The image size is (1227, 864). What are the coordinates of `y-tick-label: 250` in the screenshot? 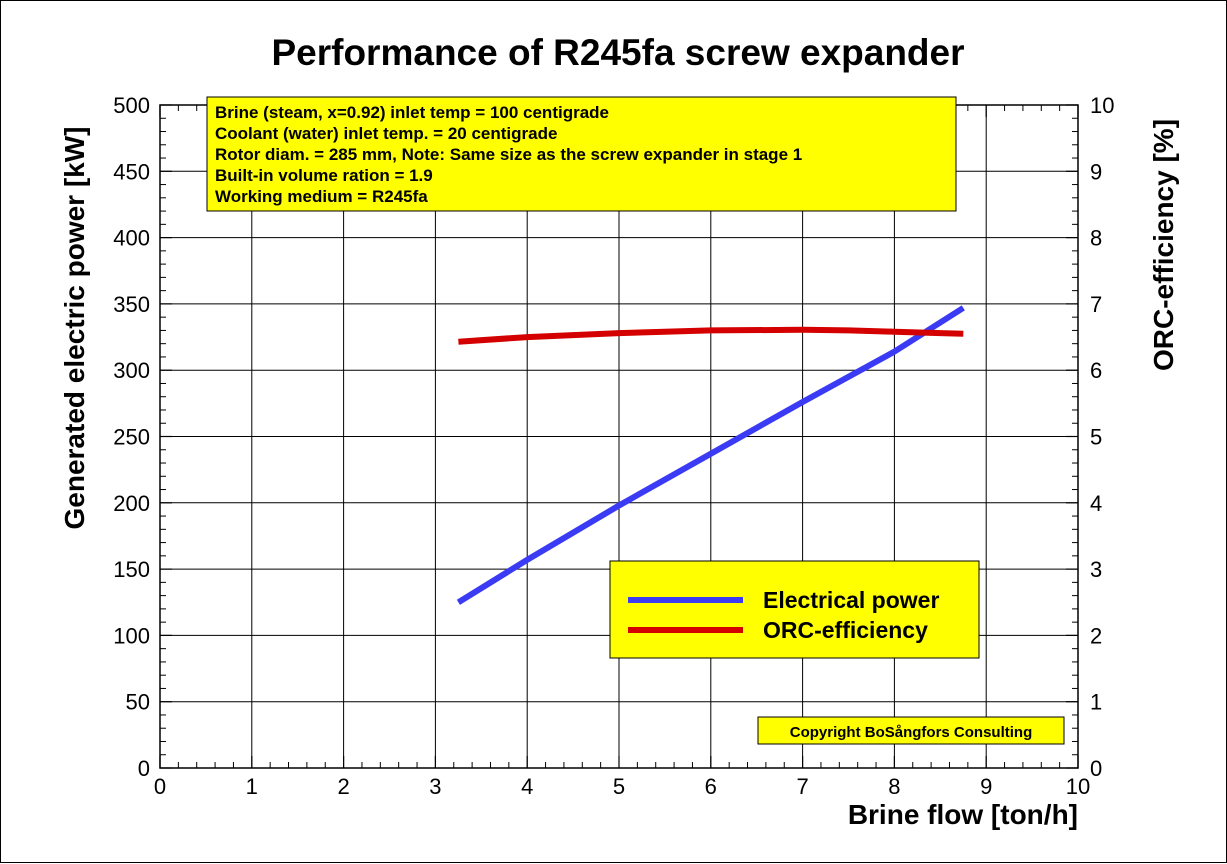 It's located at (131, 437).